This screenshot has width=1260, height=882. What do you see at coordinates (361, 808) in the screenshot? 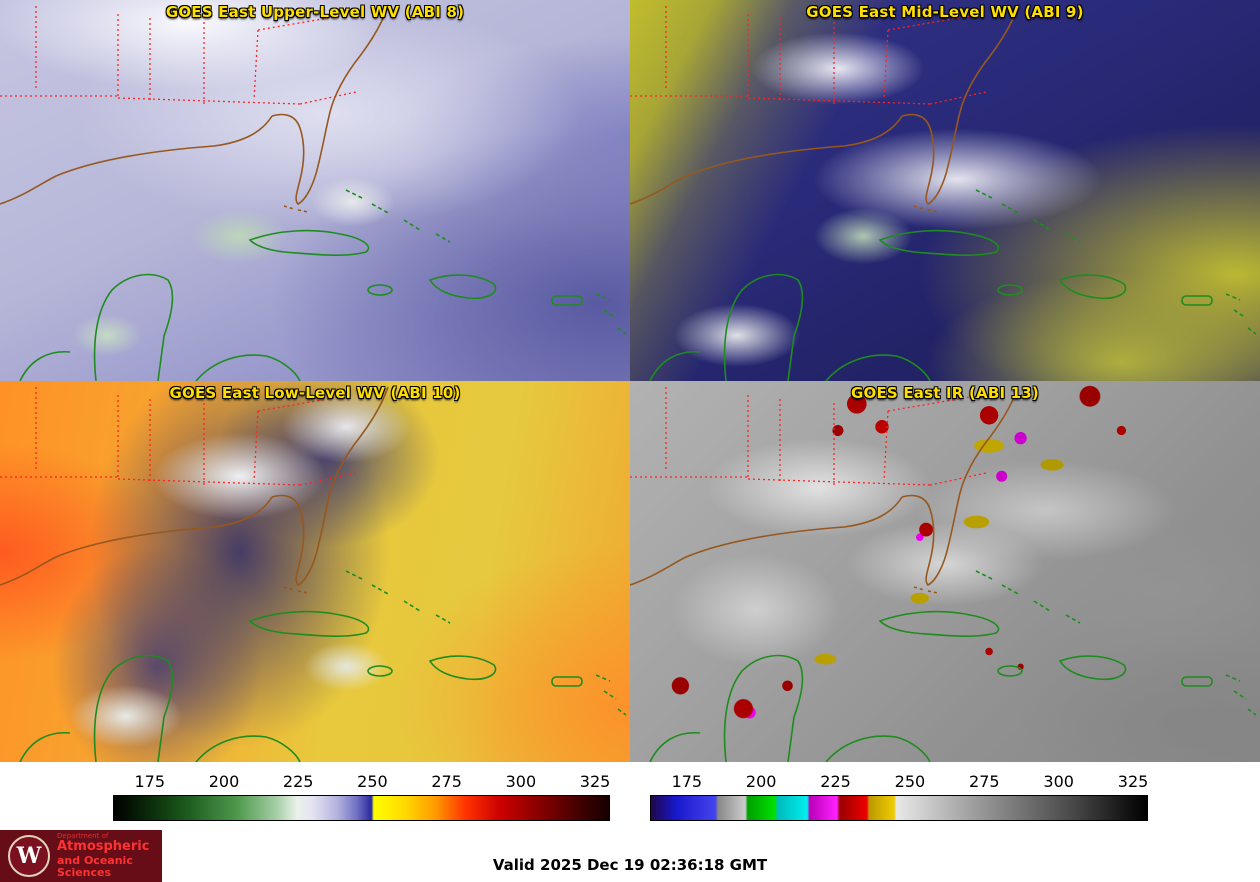
I see `colorbar-wv-gradient` at bounding box center [361, 808].